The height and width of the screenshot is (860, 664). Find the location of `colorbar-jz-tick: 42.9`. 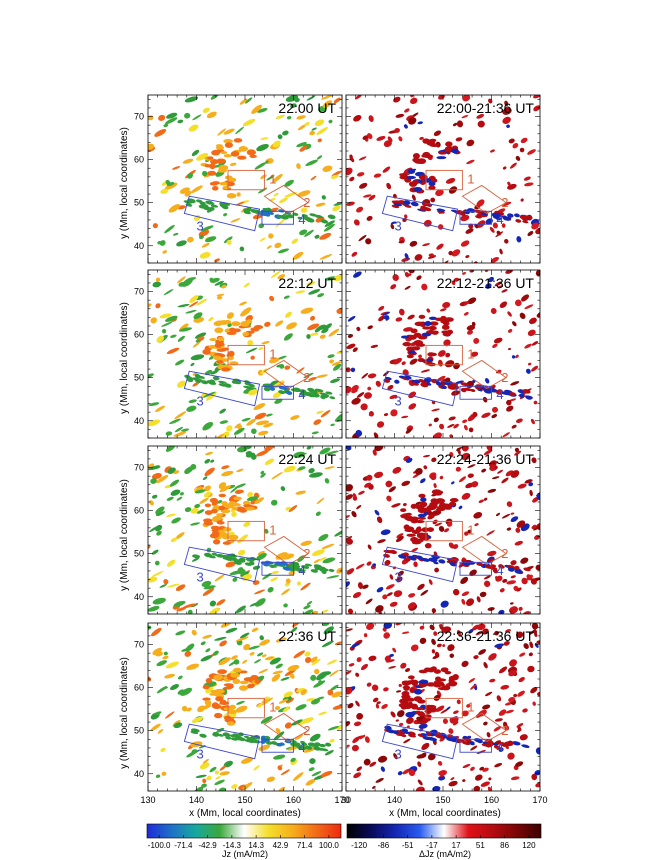

colorbar-jz-tick: 42.9 is located at coordinates (281, 845).